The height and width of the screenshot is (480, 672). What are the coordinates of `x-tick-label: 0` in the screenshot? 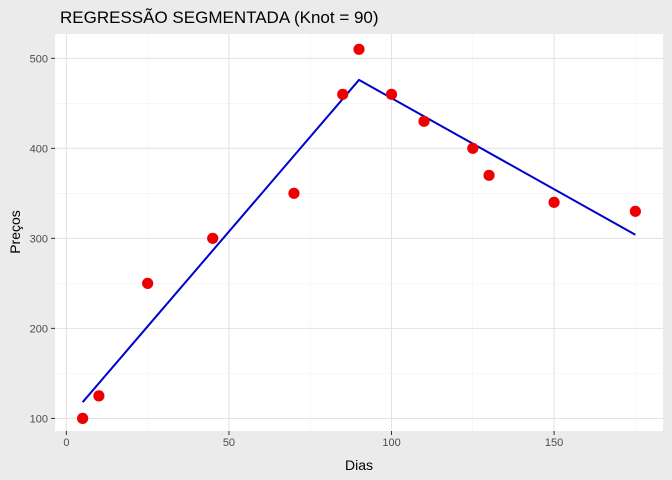 It's located at (66, 443).